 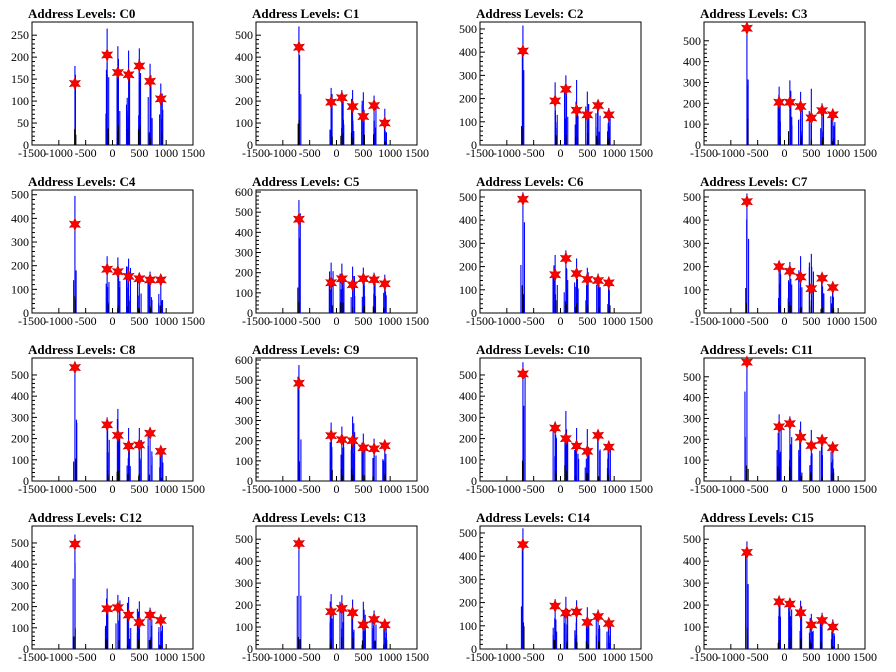 What do you see at coordinates (244, 212) in the screenshot?
I see `y-tick-label: 500` at bounding box center [244, 212].